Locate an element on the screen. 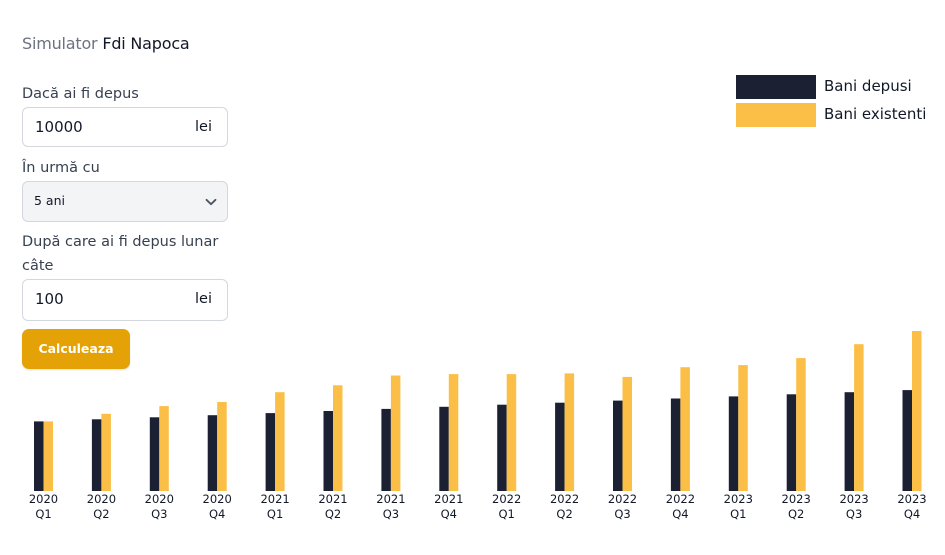 The image size is (945, 555). legend-label-deposited: Bani depusi is located at coordinates (868, 86).